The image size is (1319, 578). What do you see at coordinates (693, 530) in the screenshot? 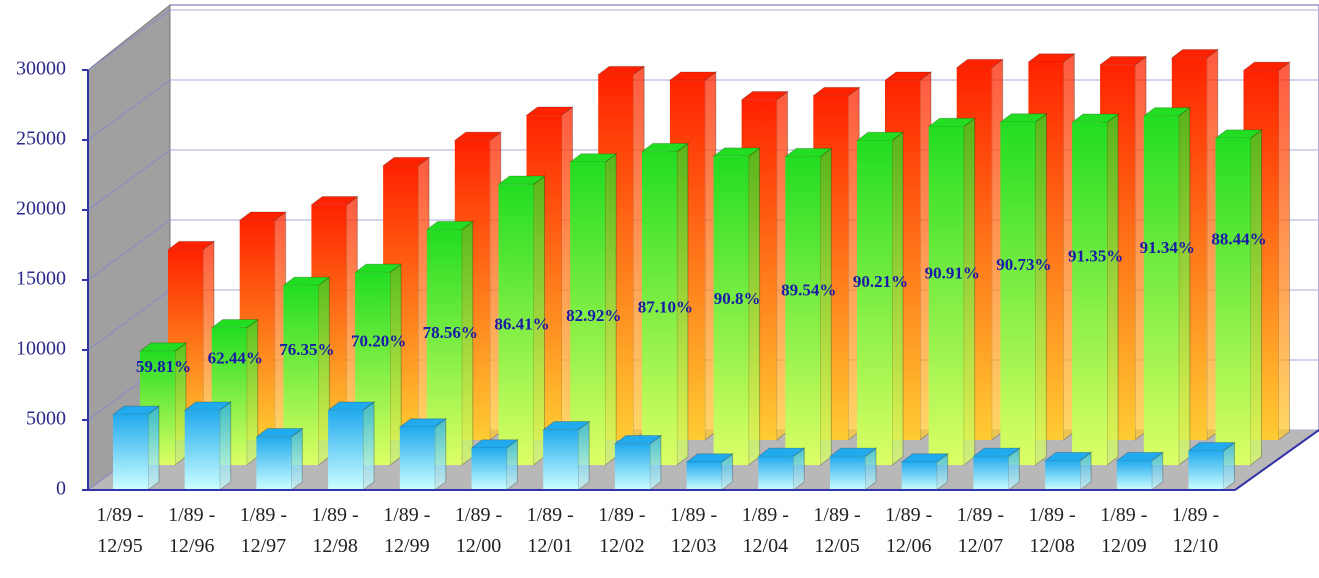
I see `x-tick-label: 1/89 - 12/03` at bounding box center [693, 530].